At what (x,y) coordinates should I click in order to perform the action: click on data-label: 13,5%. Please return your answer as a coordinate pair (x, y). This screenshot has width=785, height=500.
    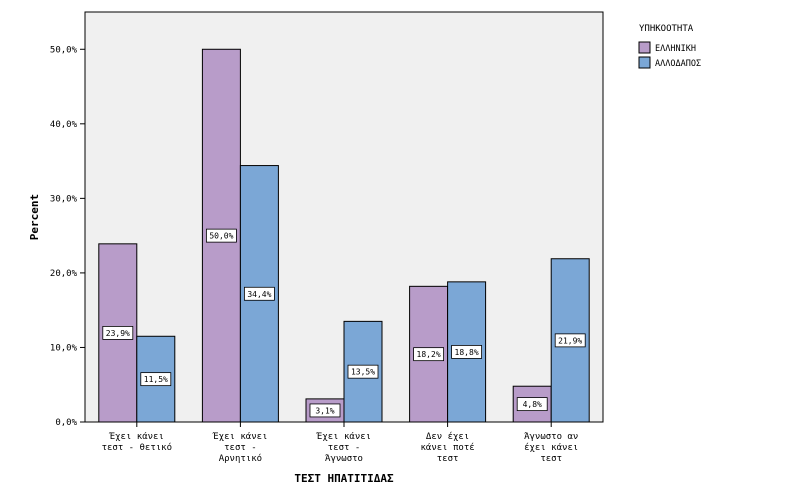
    Looking at the image, I should click on (363, 372).